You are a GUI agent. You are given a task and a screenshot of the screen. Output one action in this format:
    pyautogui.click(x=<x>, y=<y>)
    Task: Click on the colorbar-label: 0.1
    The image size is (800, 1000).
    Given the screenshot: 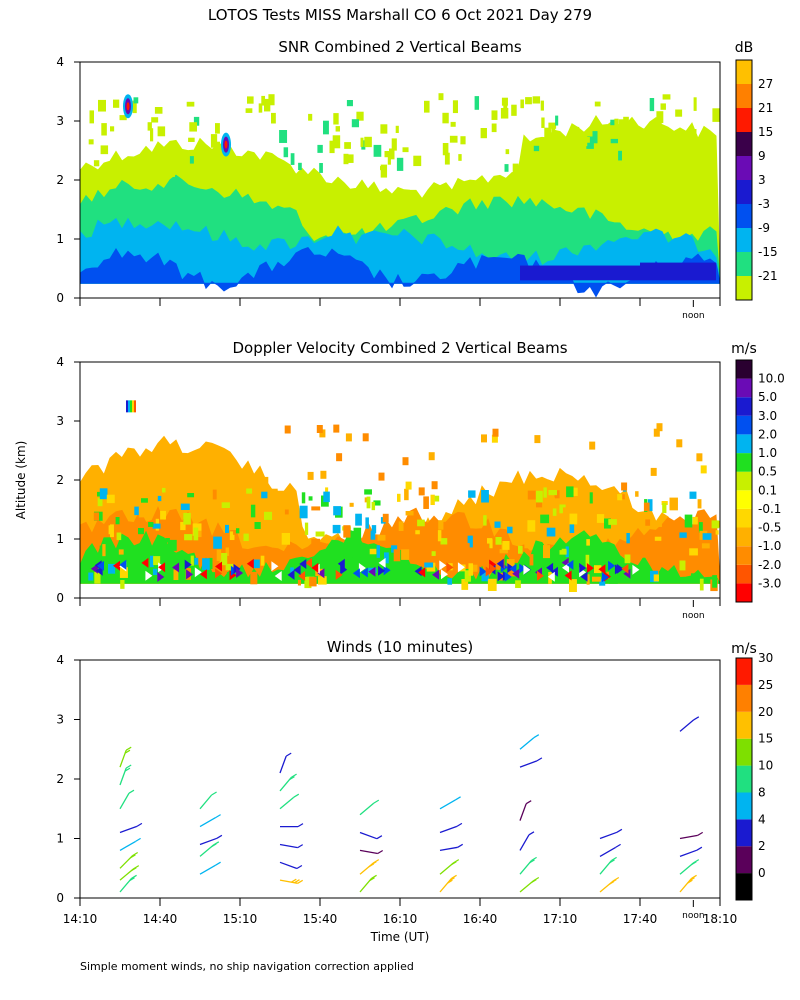 What is the action you would take?
    pyautogui.click(x=767, y=490)
    